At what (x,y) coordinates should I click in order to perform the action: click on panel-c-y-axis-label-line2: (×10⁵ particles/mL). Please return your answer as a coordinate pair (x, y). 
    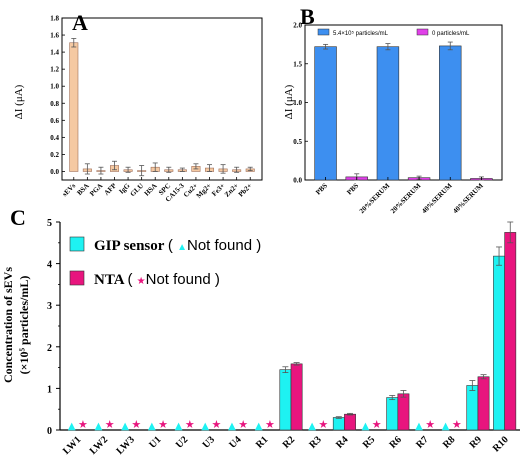
    Looking at the image, I should click on (24, 325).